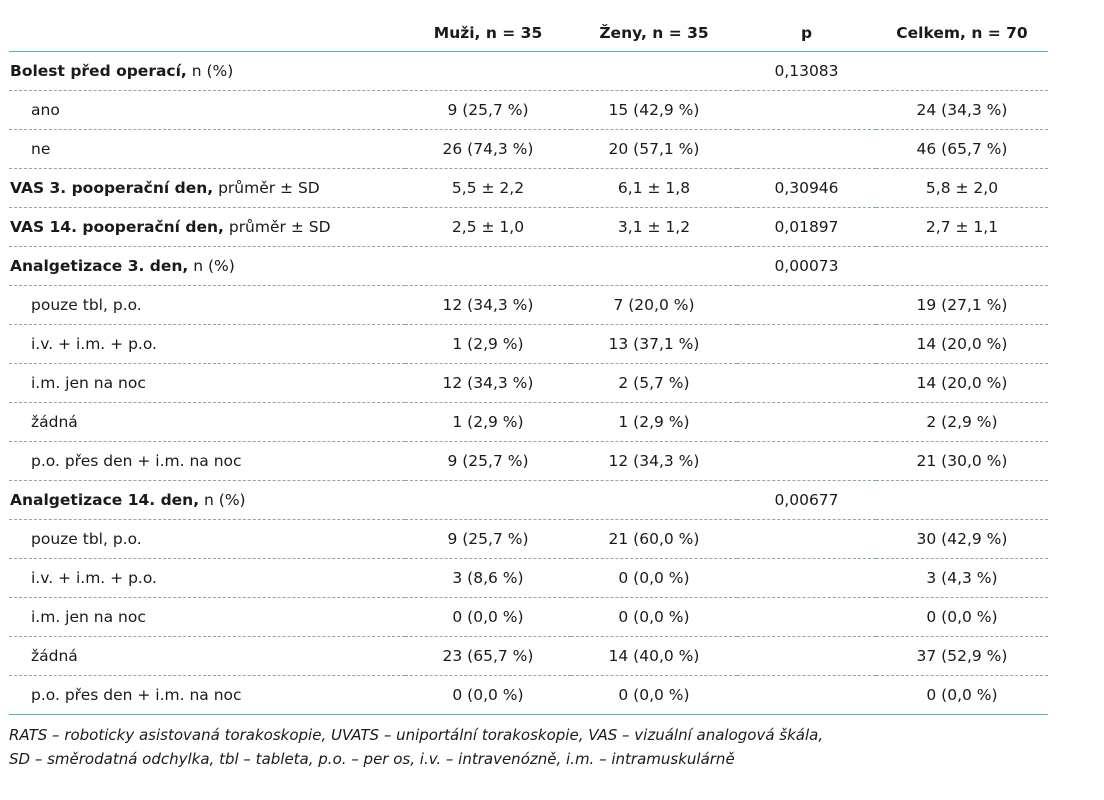 The width and height of the screenshot is (1104, 800). What do you see at coordinates (99, 266) in the screenshot?
I see `row-label-bold: Analgetizace 3. den,` at bounding box center [99, 266].